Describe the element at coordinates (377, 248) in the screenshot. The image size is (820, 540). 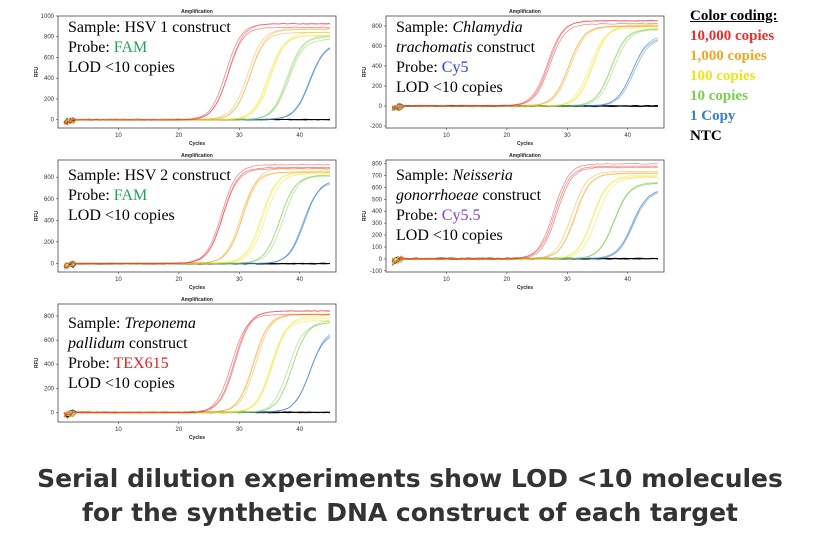
I see `y-tick-label: 100` at that location.